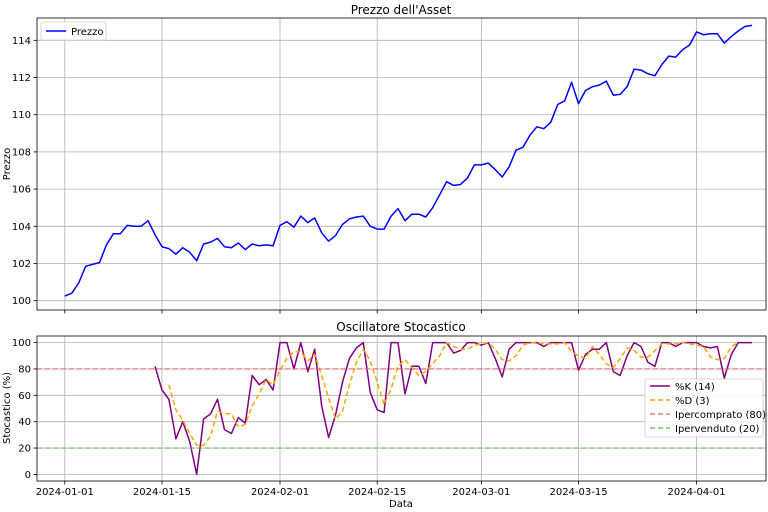 The width and height of the screenshot is (768, 512). Describe the element at coordinates (24, 171) in the screenshot. I see `price-chart-y-ticks: 100 102 104 106 108 110 112 114` at that location.